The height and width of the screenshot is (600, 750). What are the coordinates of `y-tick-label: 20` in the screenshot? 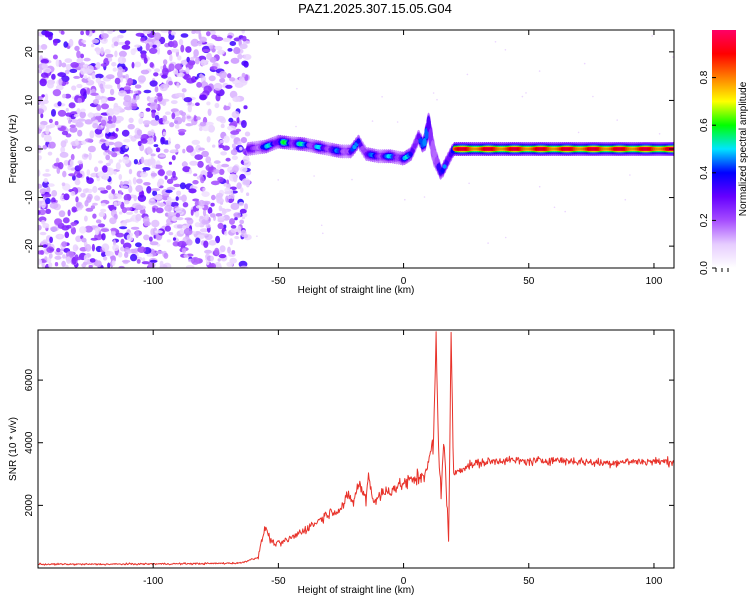 It's located at (29, 52).